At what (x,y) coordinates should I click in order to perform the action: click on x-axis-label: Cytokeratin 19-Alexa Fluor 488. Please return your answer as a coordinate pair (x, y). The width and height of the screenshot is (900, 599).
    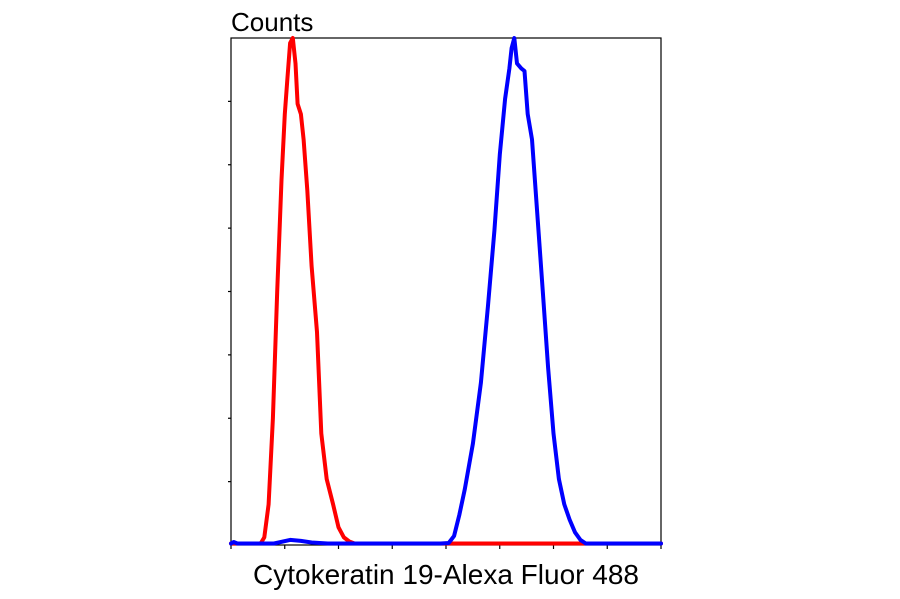
    Looking at the image, I should click on (446, 574).